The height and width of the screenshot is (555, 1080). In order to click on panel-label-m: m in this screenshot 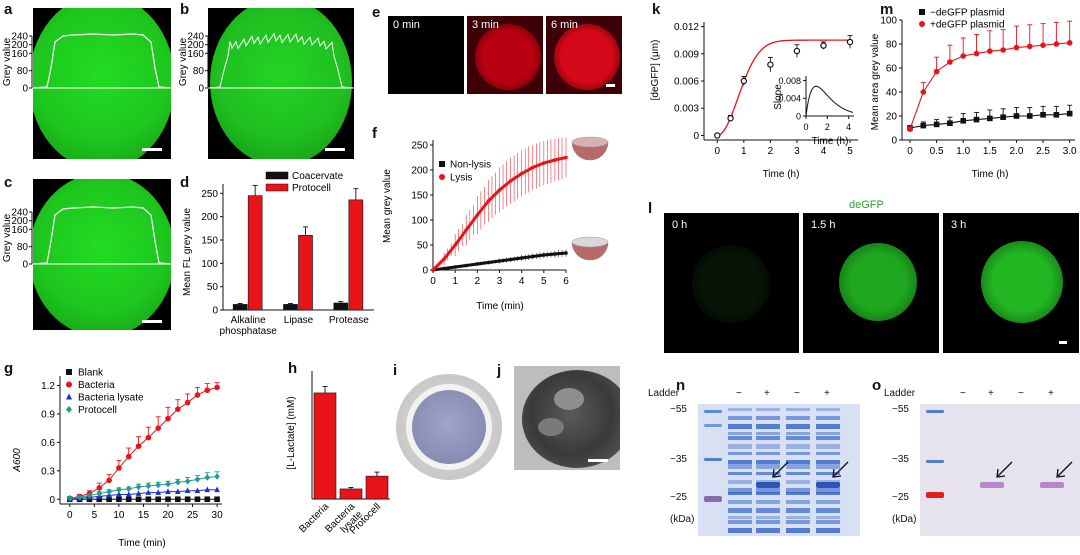, I will do `click(887, 9)`.